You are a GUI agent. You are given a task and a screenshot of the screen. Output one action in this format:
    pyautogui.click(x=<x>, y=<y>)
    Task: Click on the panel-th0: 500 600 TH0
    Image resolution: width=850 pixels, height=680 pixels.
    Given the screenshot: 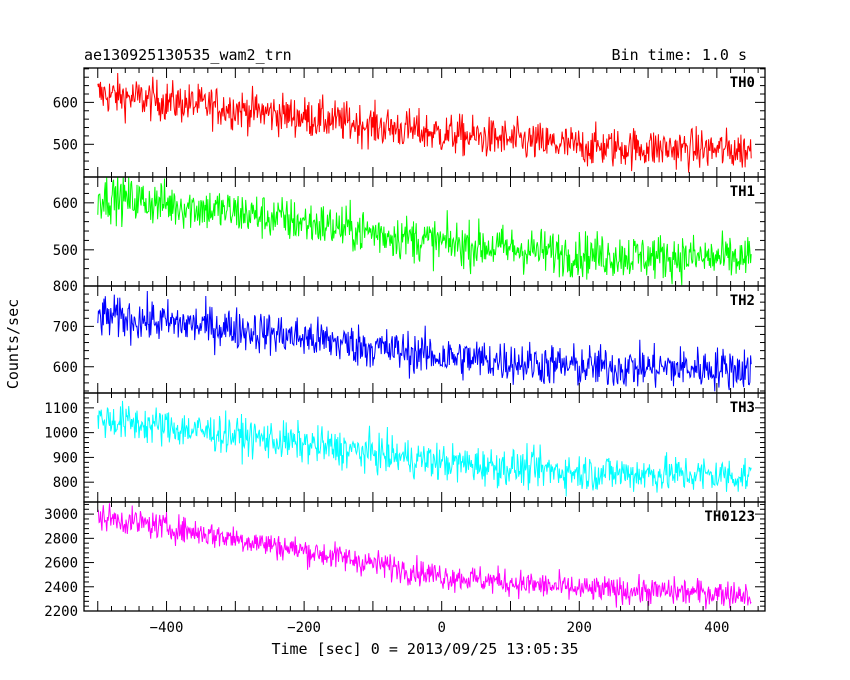 What is the action you would take?
    pyautogui.click(x=409, y=122)
    